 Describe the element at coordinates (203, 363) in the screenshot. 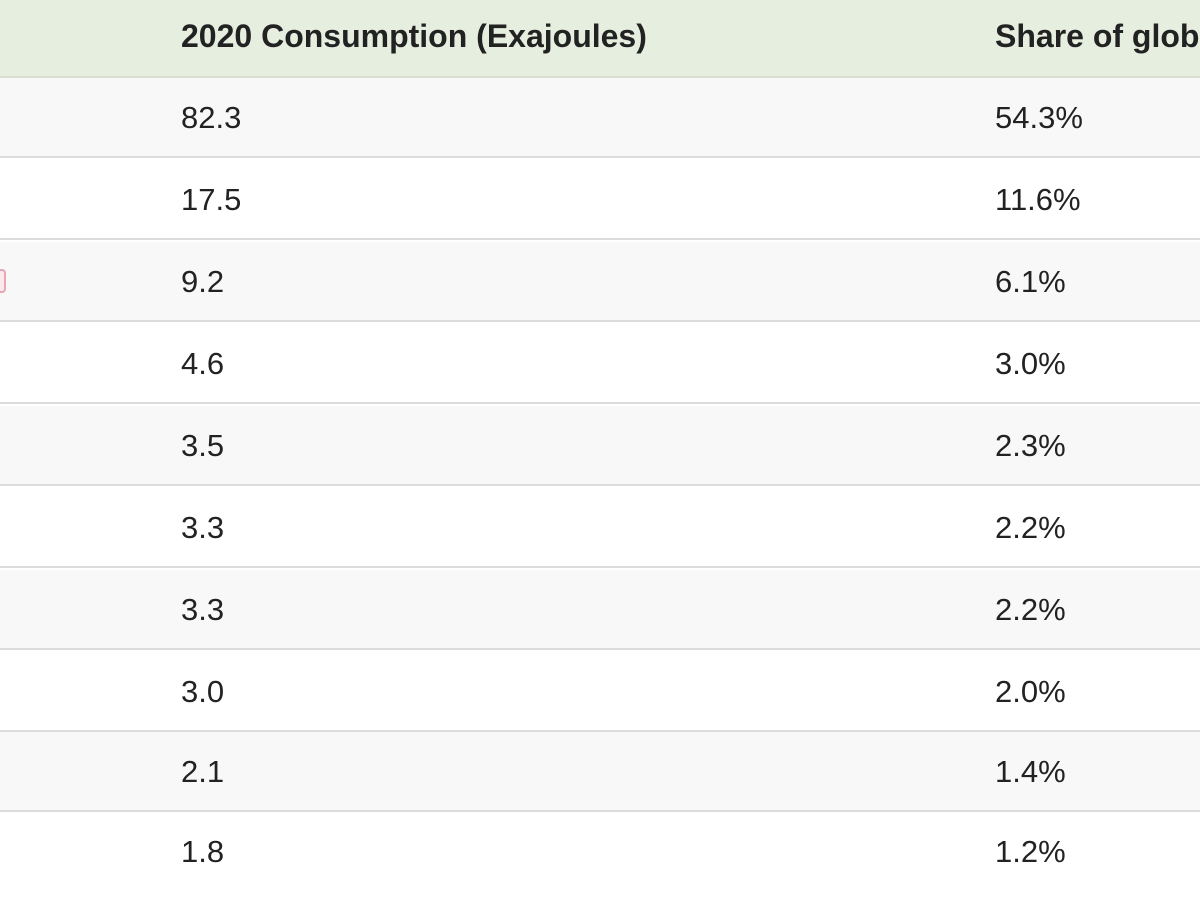

I see `consumption-cell: 4.6` at that location.